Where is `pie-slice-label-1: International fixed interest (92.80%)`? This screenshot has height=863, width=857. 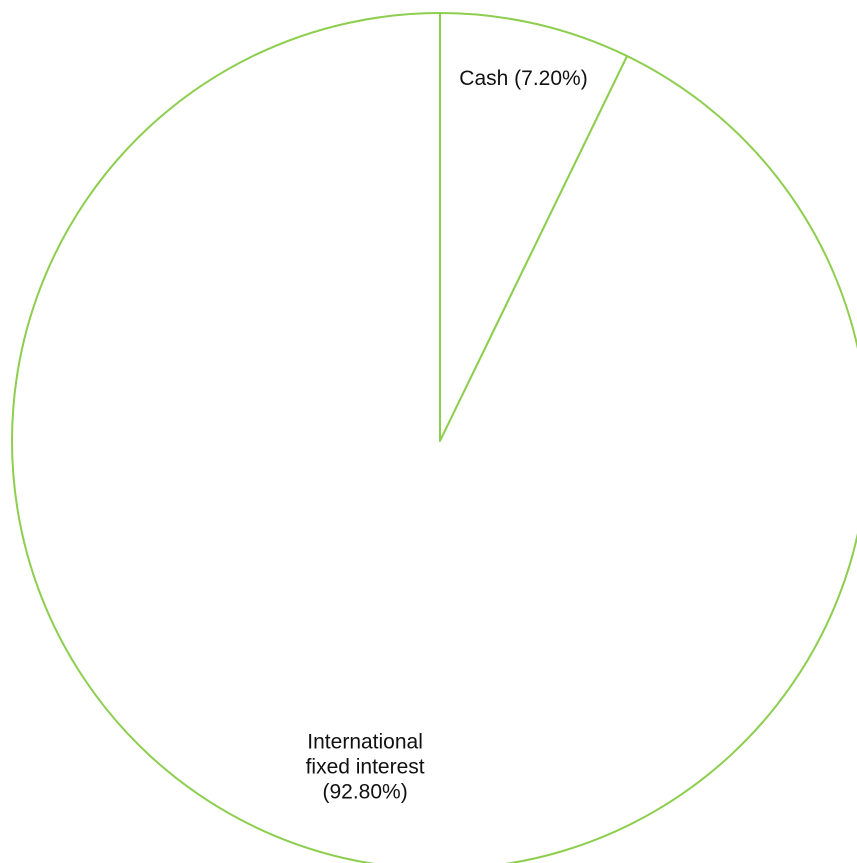
pie-slice-label-1: International fixed interest (92.80%) is located at coordinates (365, 766).